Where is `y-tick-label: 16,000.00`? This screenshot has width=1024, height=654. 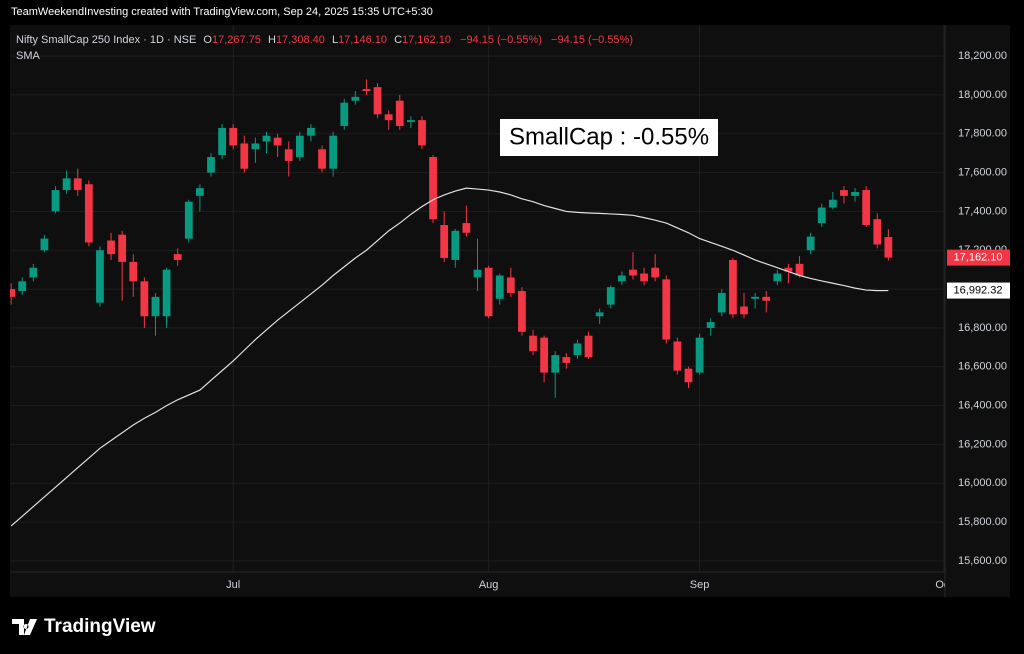
y-tick-label: 16,000.00 is located at coordinates (982, 483).